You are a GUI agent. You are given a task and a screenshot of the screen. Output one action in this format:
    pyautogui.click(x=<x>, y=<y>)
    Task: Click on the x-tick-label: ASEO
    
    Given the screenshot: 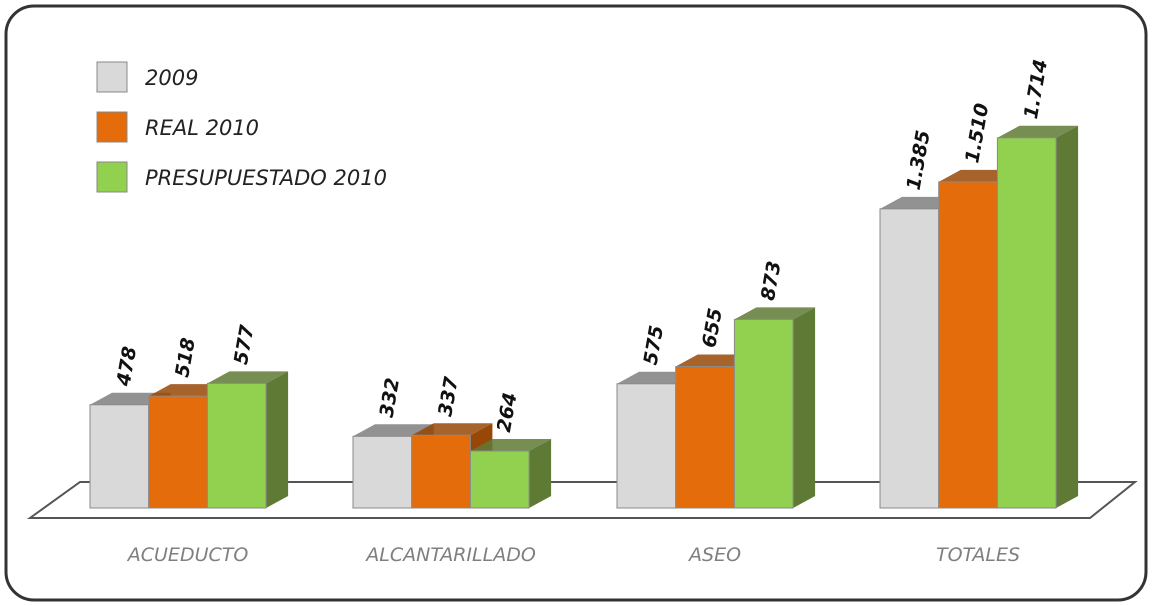 What is the action you would take?
    pyautogui.click(x=714, y=555)
    